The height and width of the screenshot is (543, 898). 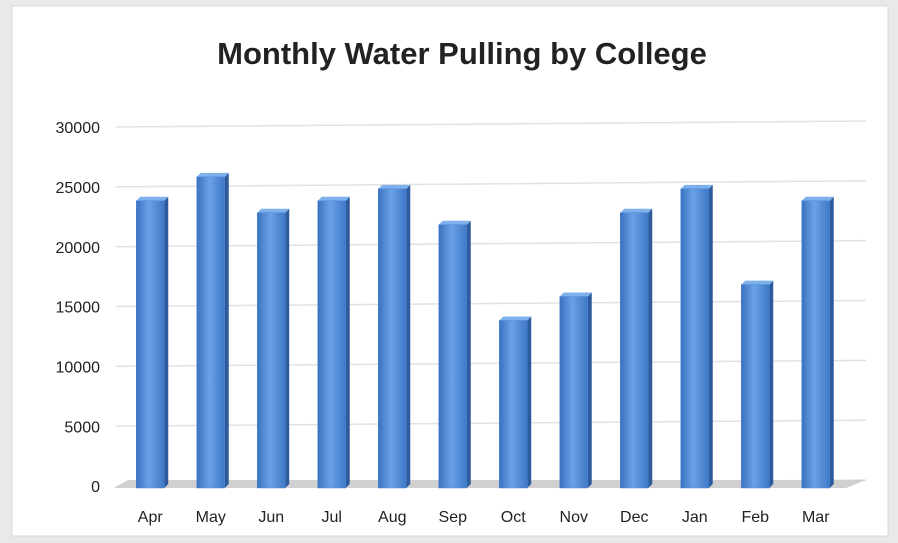 What do you see at coordinates (695, 517) in the screenshot?
I see `x-tick-label: Jan` at bounding box center [695, 517].